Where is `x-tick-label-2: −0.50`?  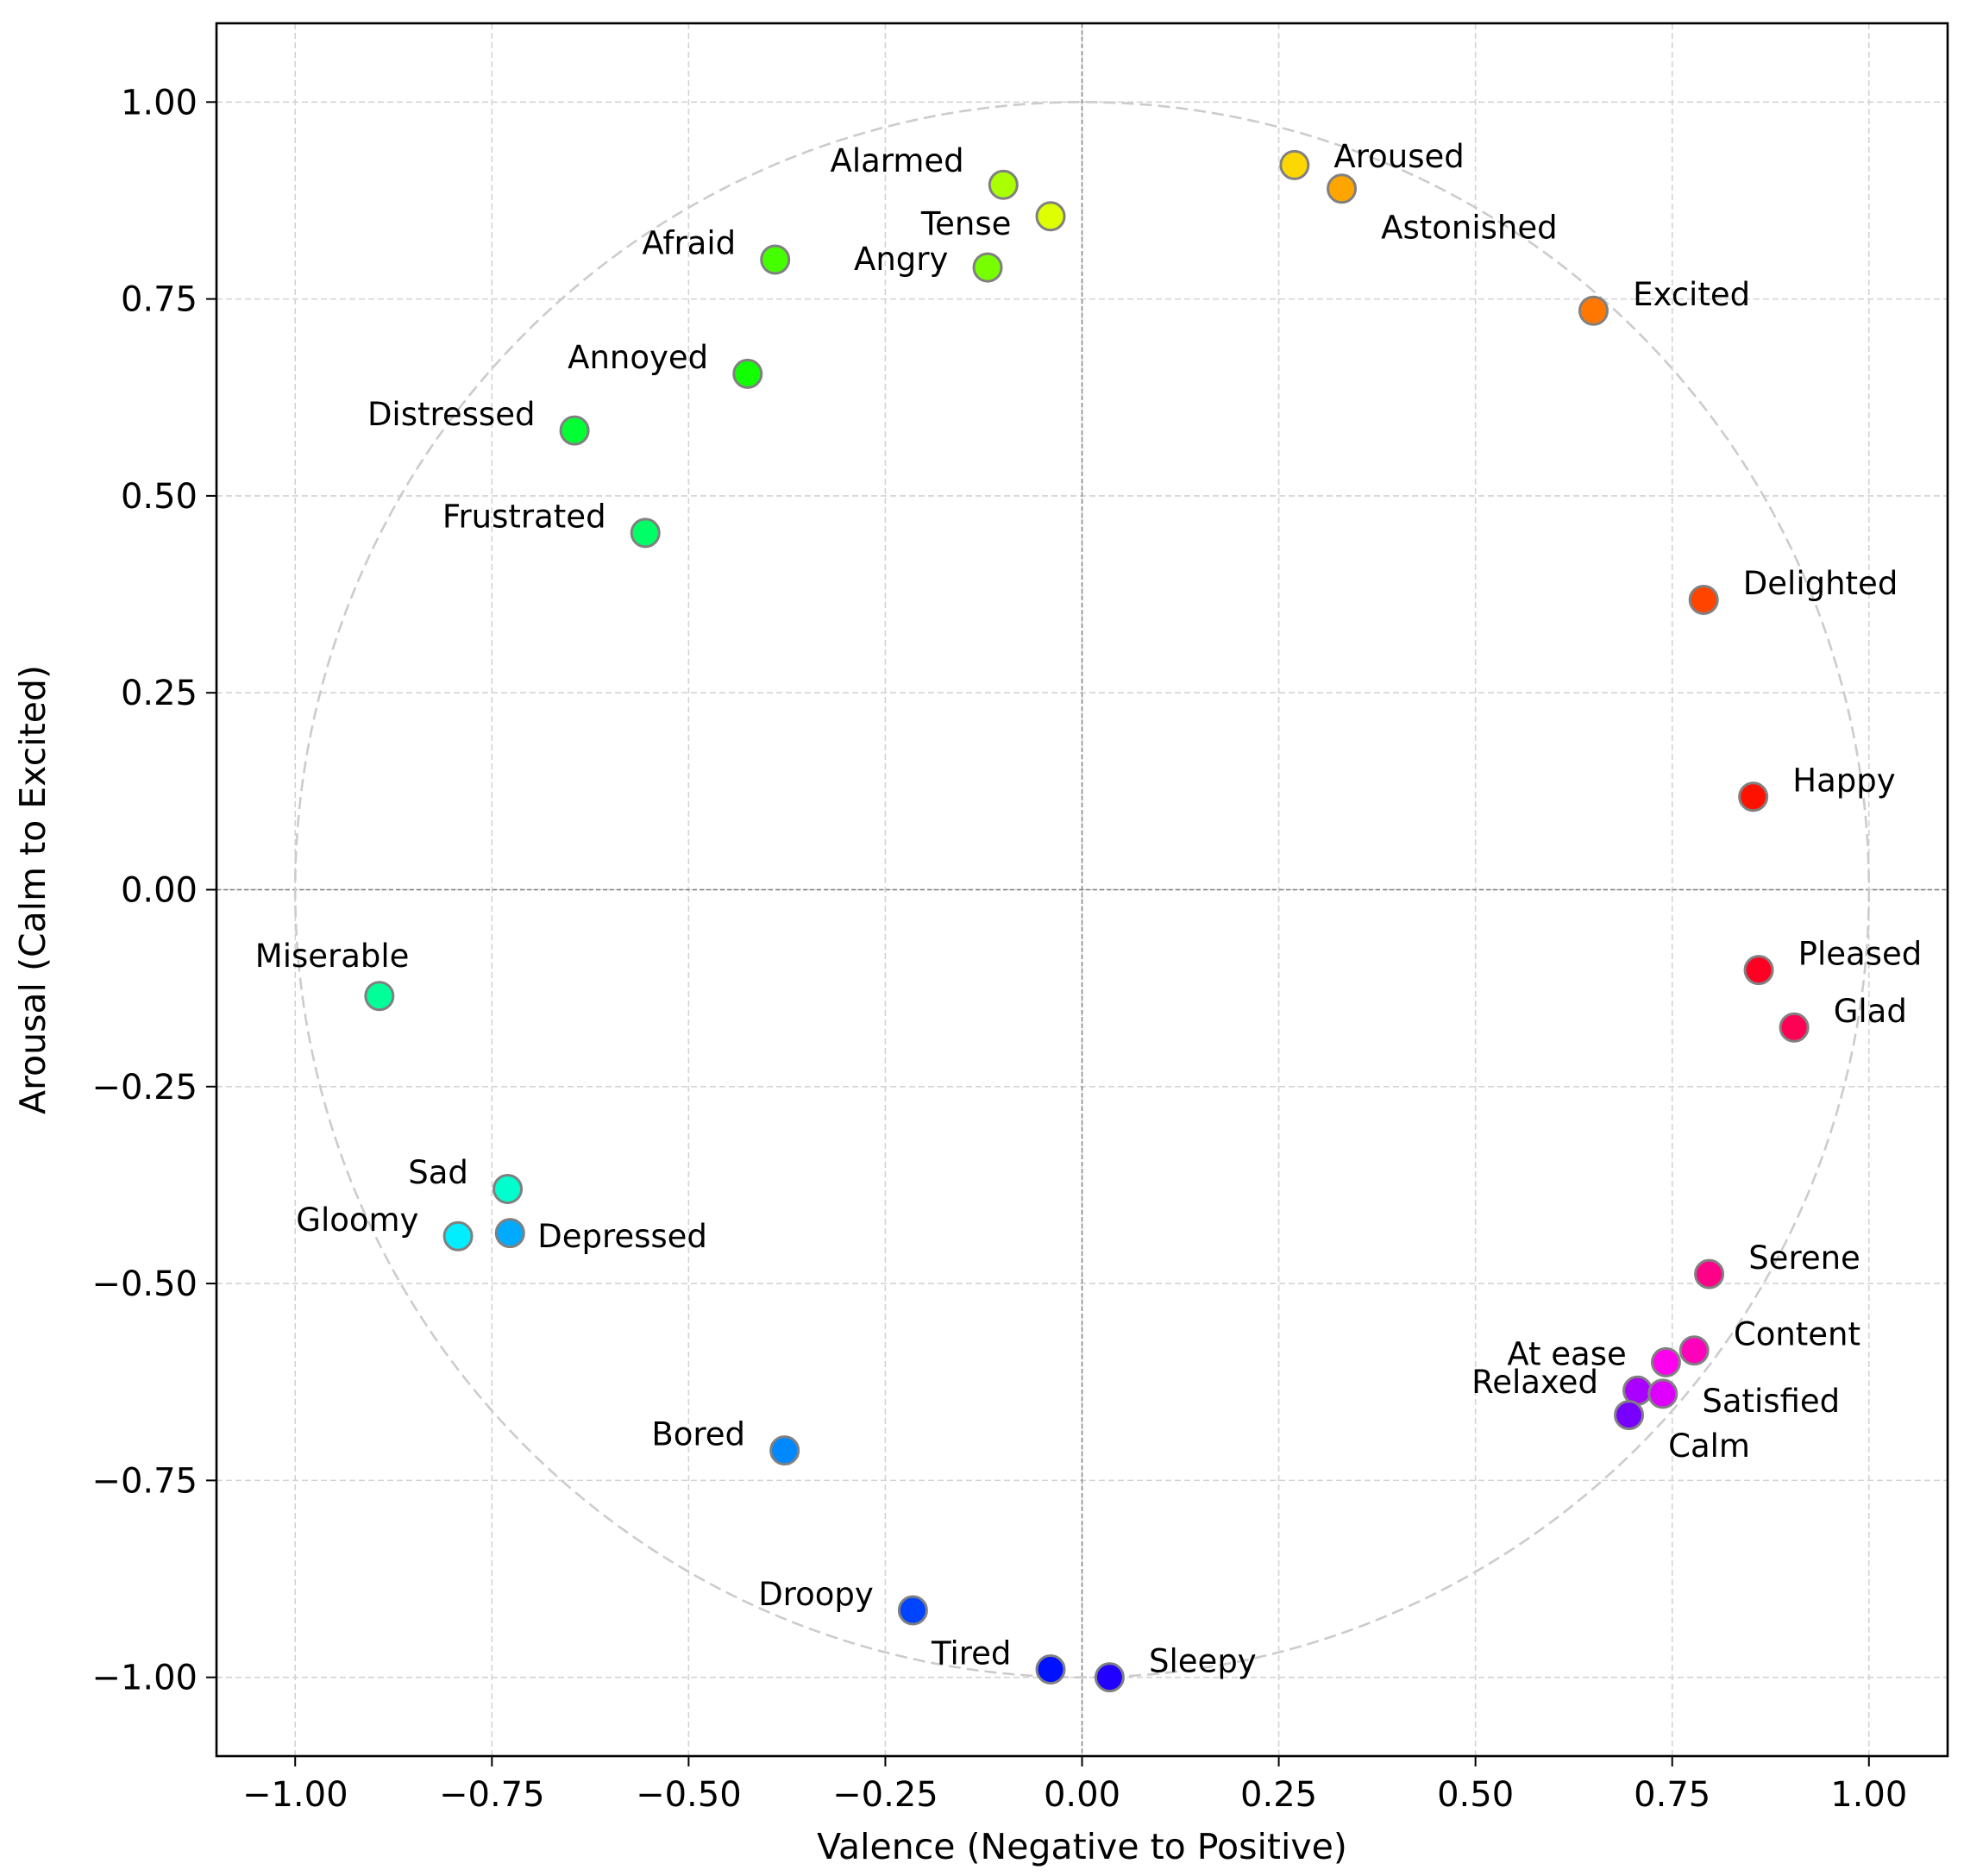
x-tick-label-2: −0.50 is located at coordinates (689, 1795).